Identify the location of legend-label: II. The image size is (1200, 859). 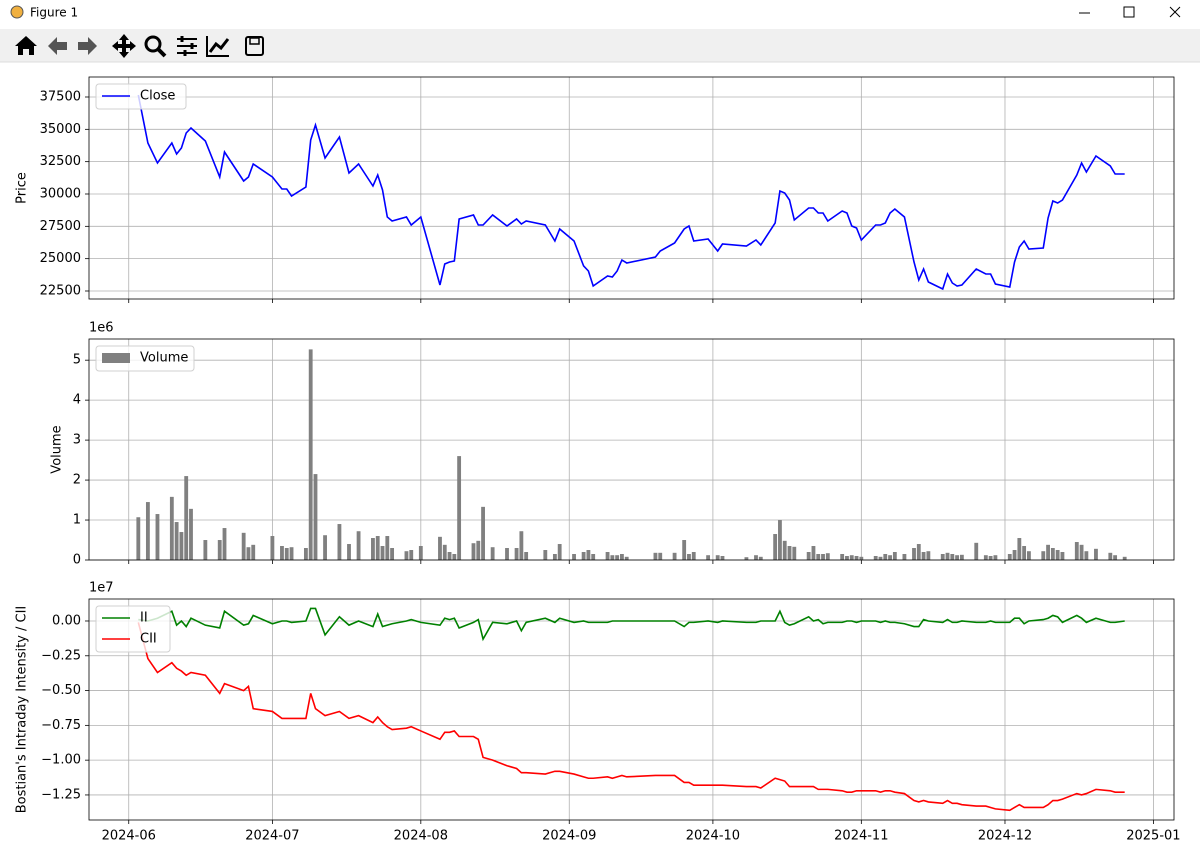
(144, 618).